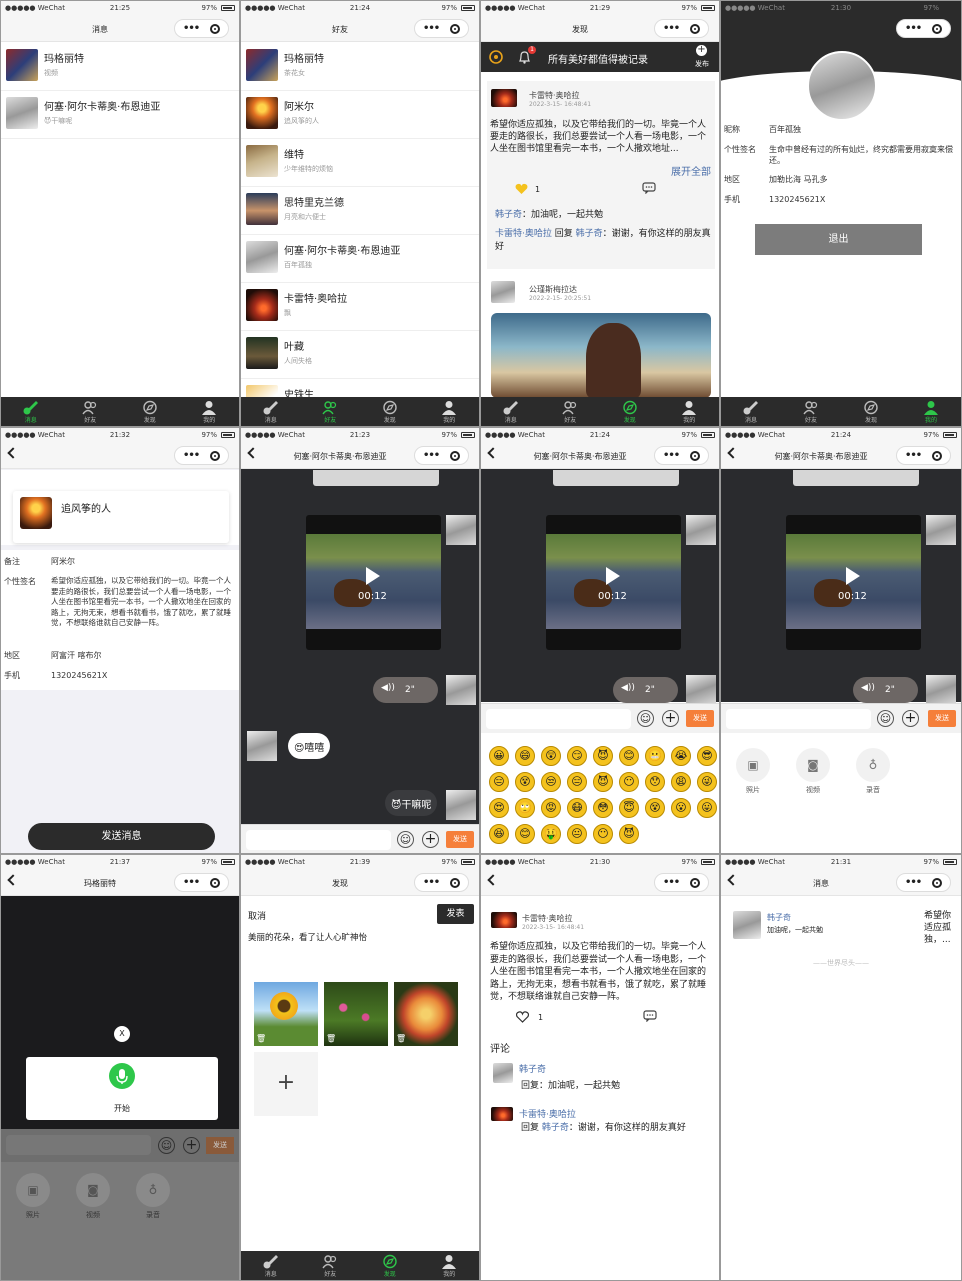  I want to click on emoji-item: 😬, so click(655, 756).